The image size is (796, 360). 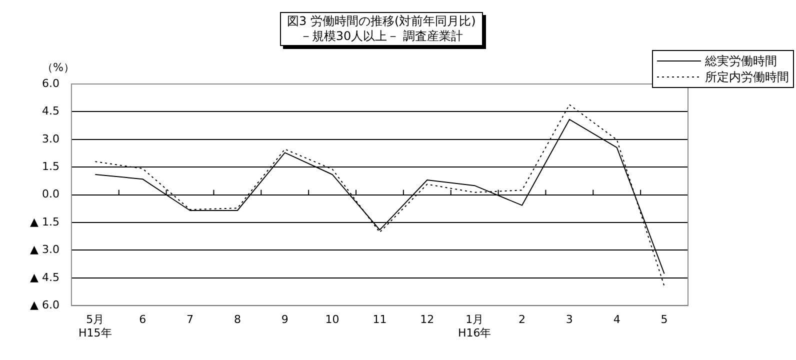 I want to click on y-tick-label: ▲ 1.5, so click(x=45, y=221).